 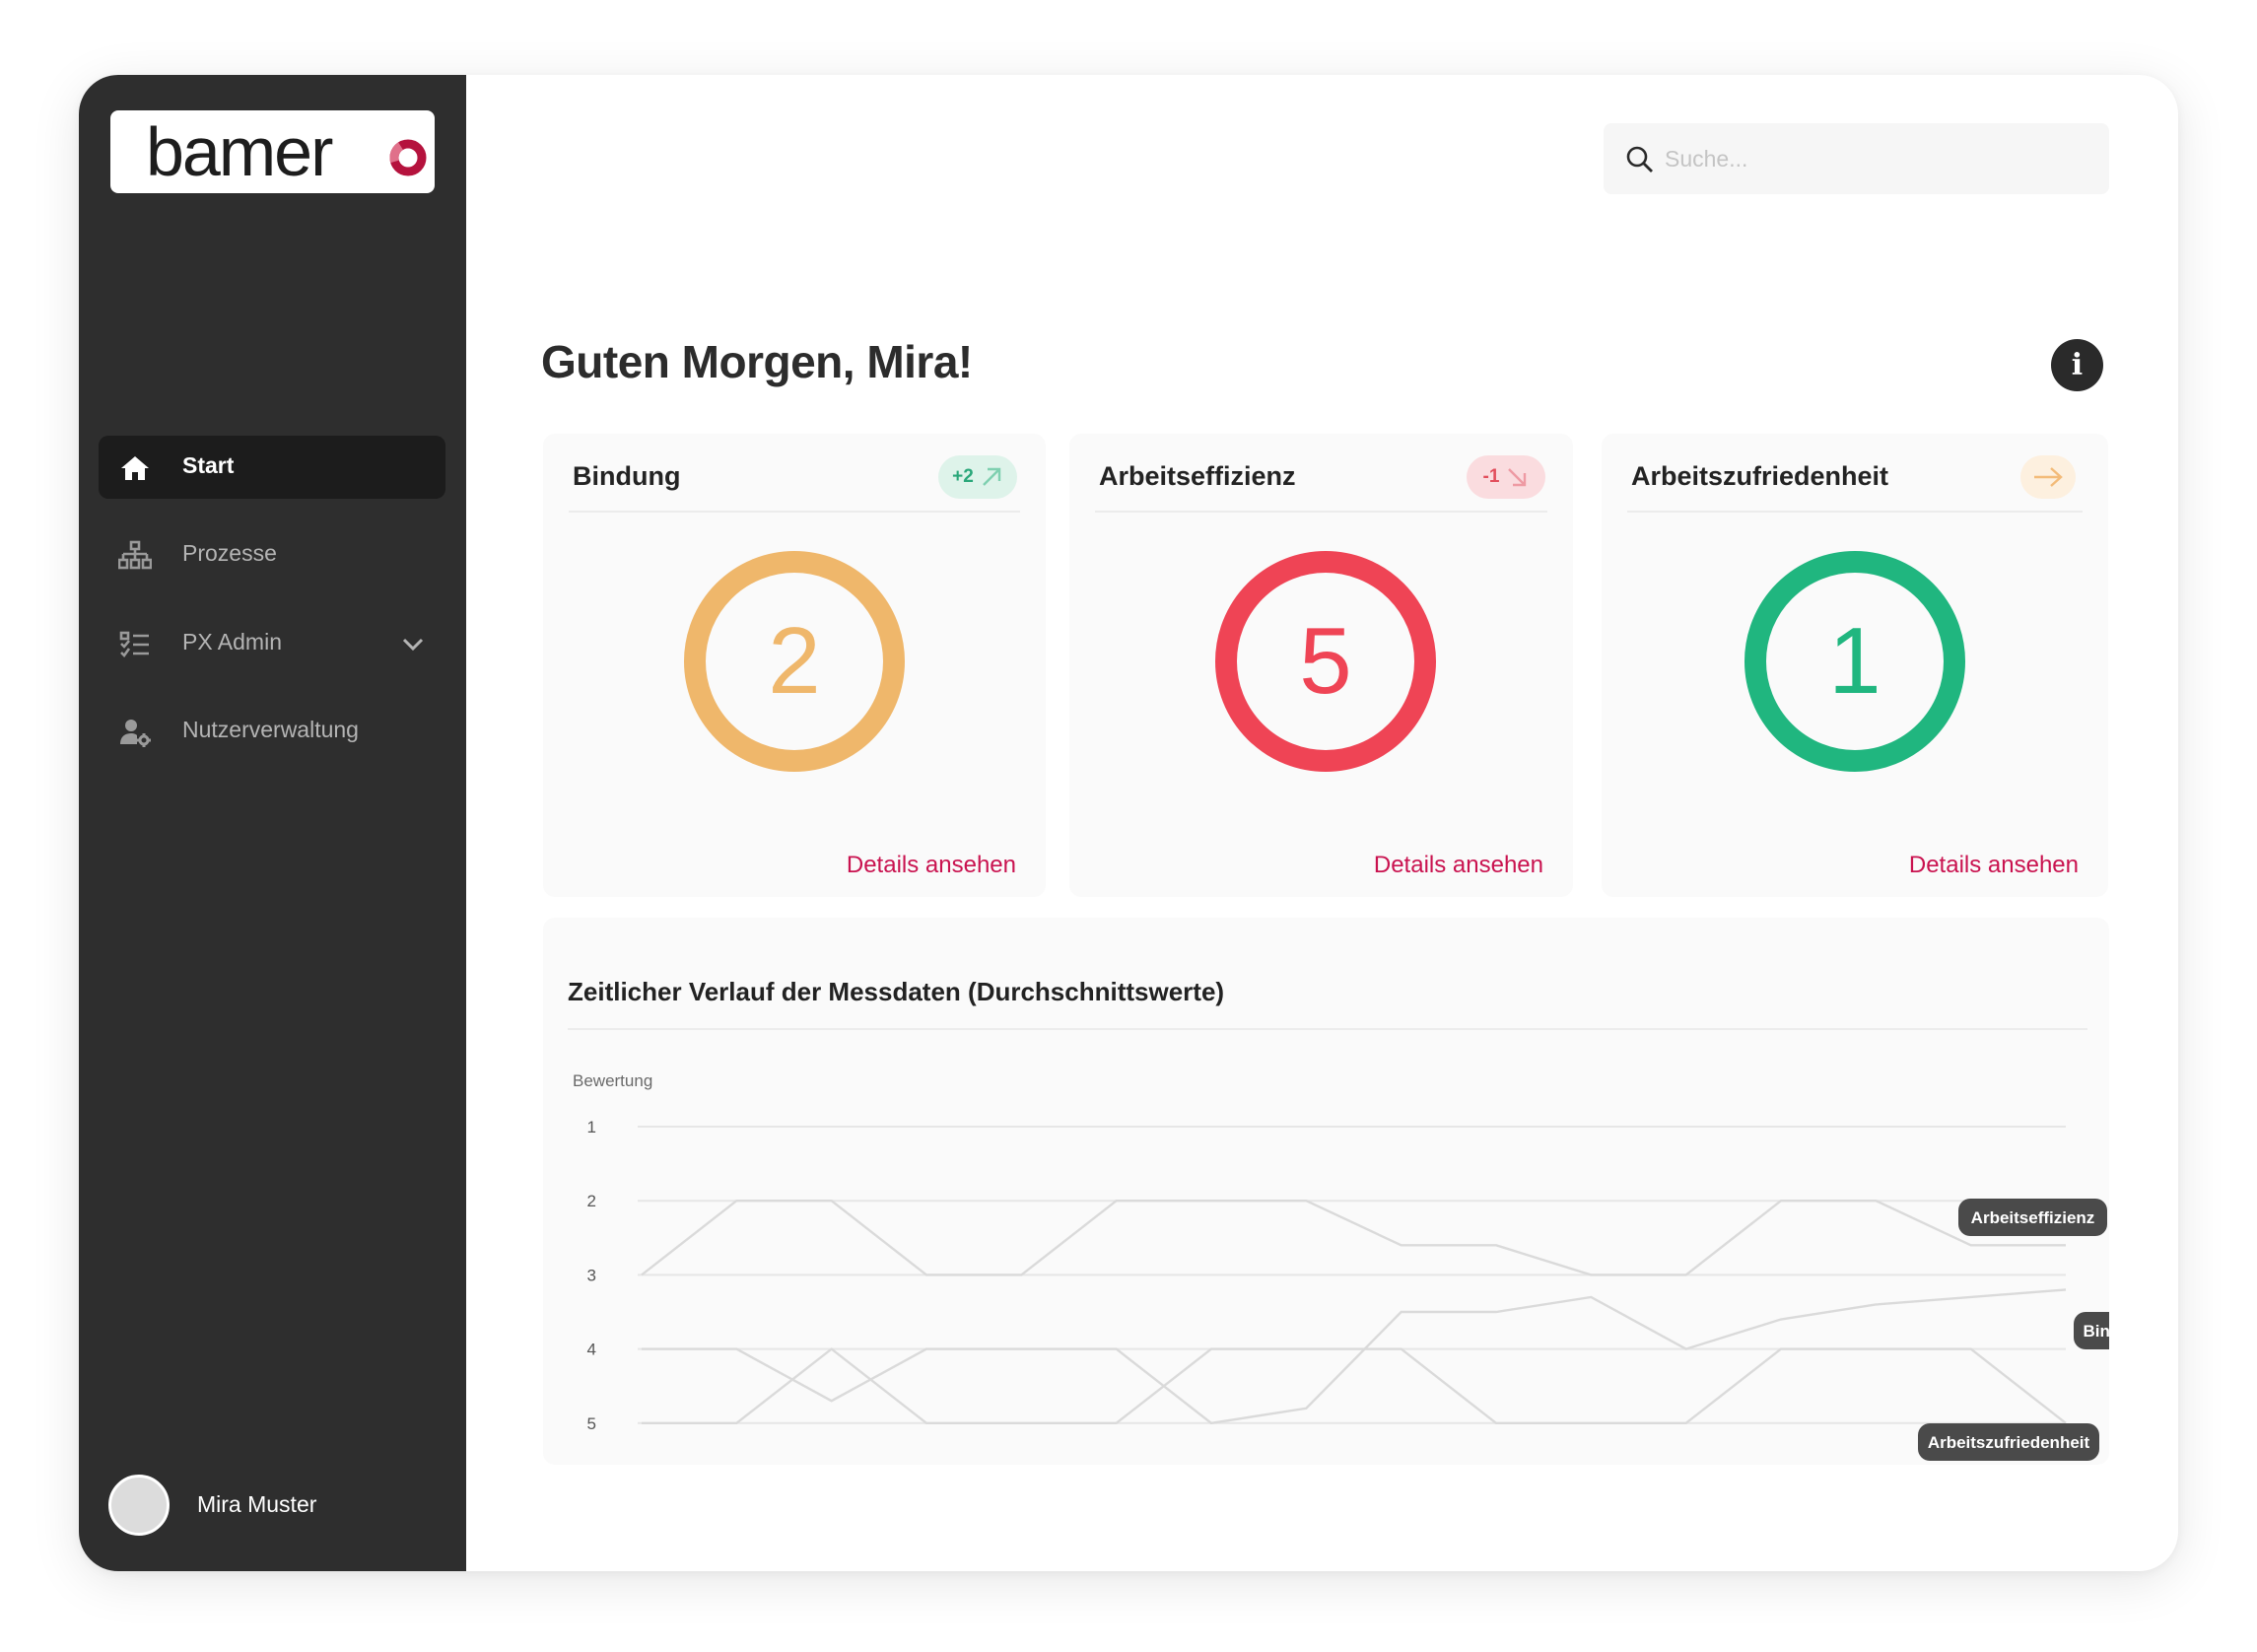 I want to click on series-tag-label: Arbeitszufriedenheit, so click(x=2009, y=1442).